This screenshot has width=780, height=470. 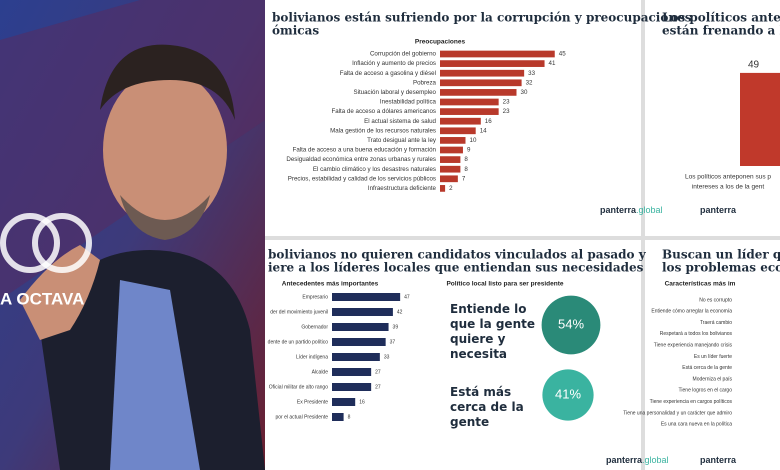 I want to click on category-label: Falta de acceso a gasolina y diésel, so click(x=388, y=73).